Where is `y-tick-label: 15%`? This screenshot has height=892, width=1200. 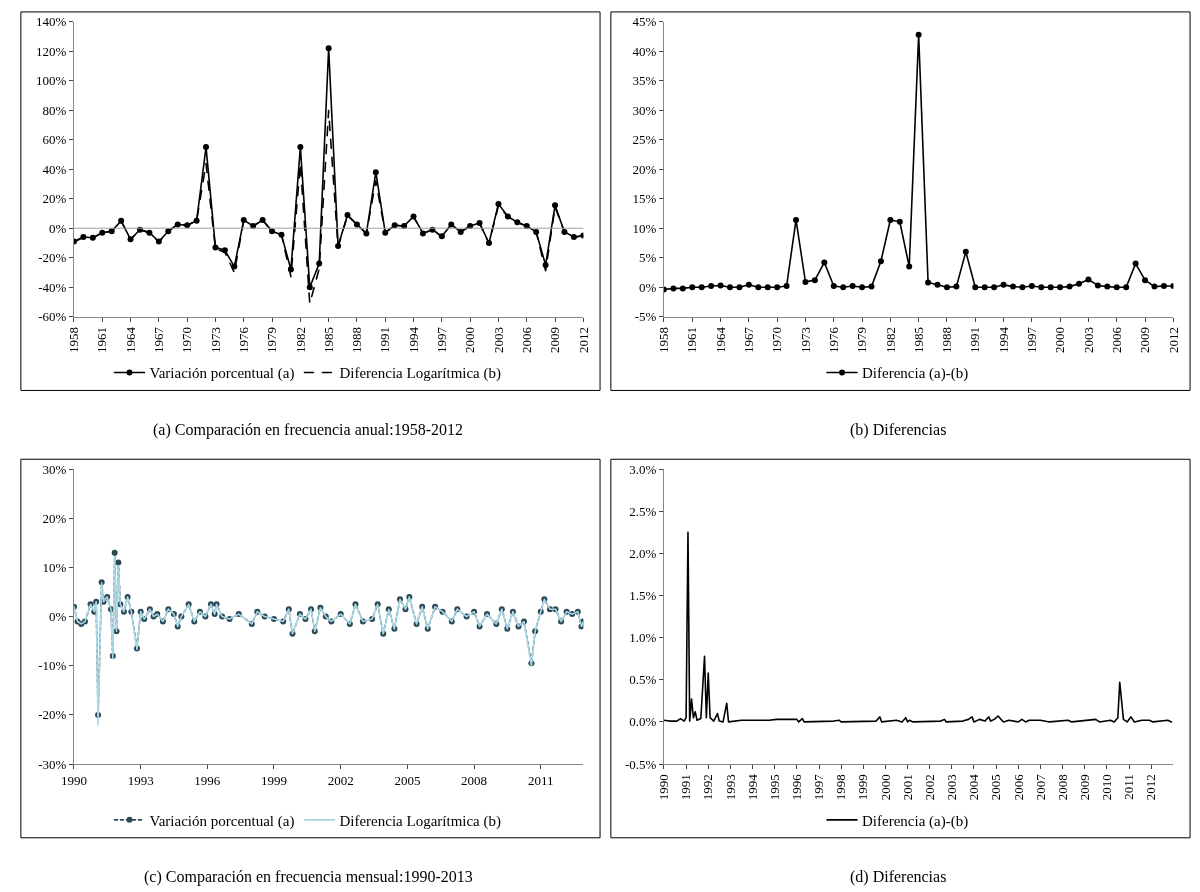 y-tick-label: 15% is located at coordinates (644, 199).